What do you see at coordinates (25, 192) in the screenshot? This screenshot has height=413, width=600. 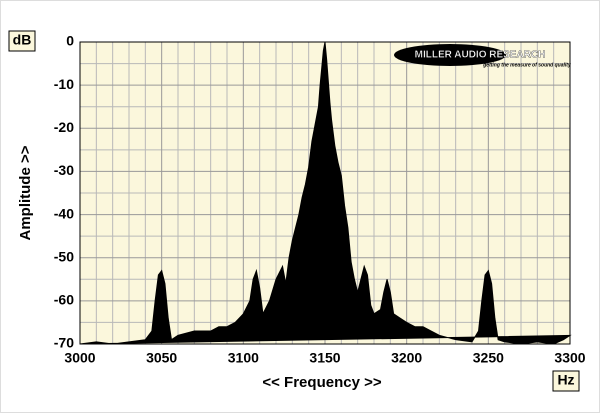 I see `y-axis-label: Amplitude >>` at bounding box center [25, 192].